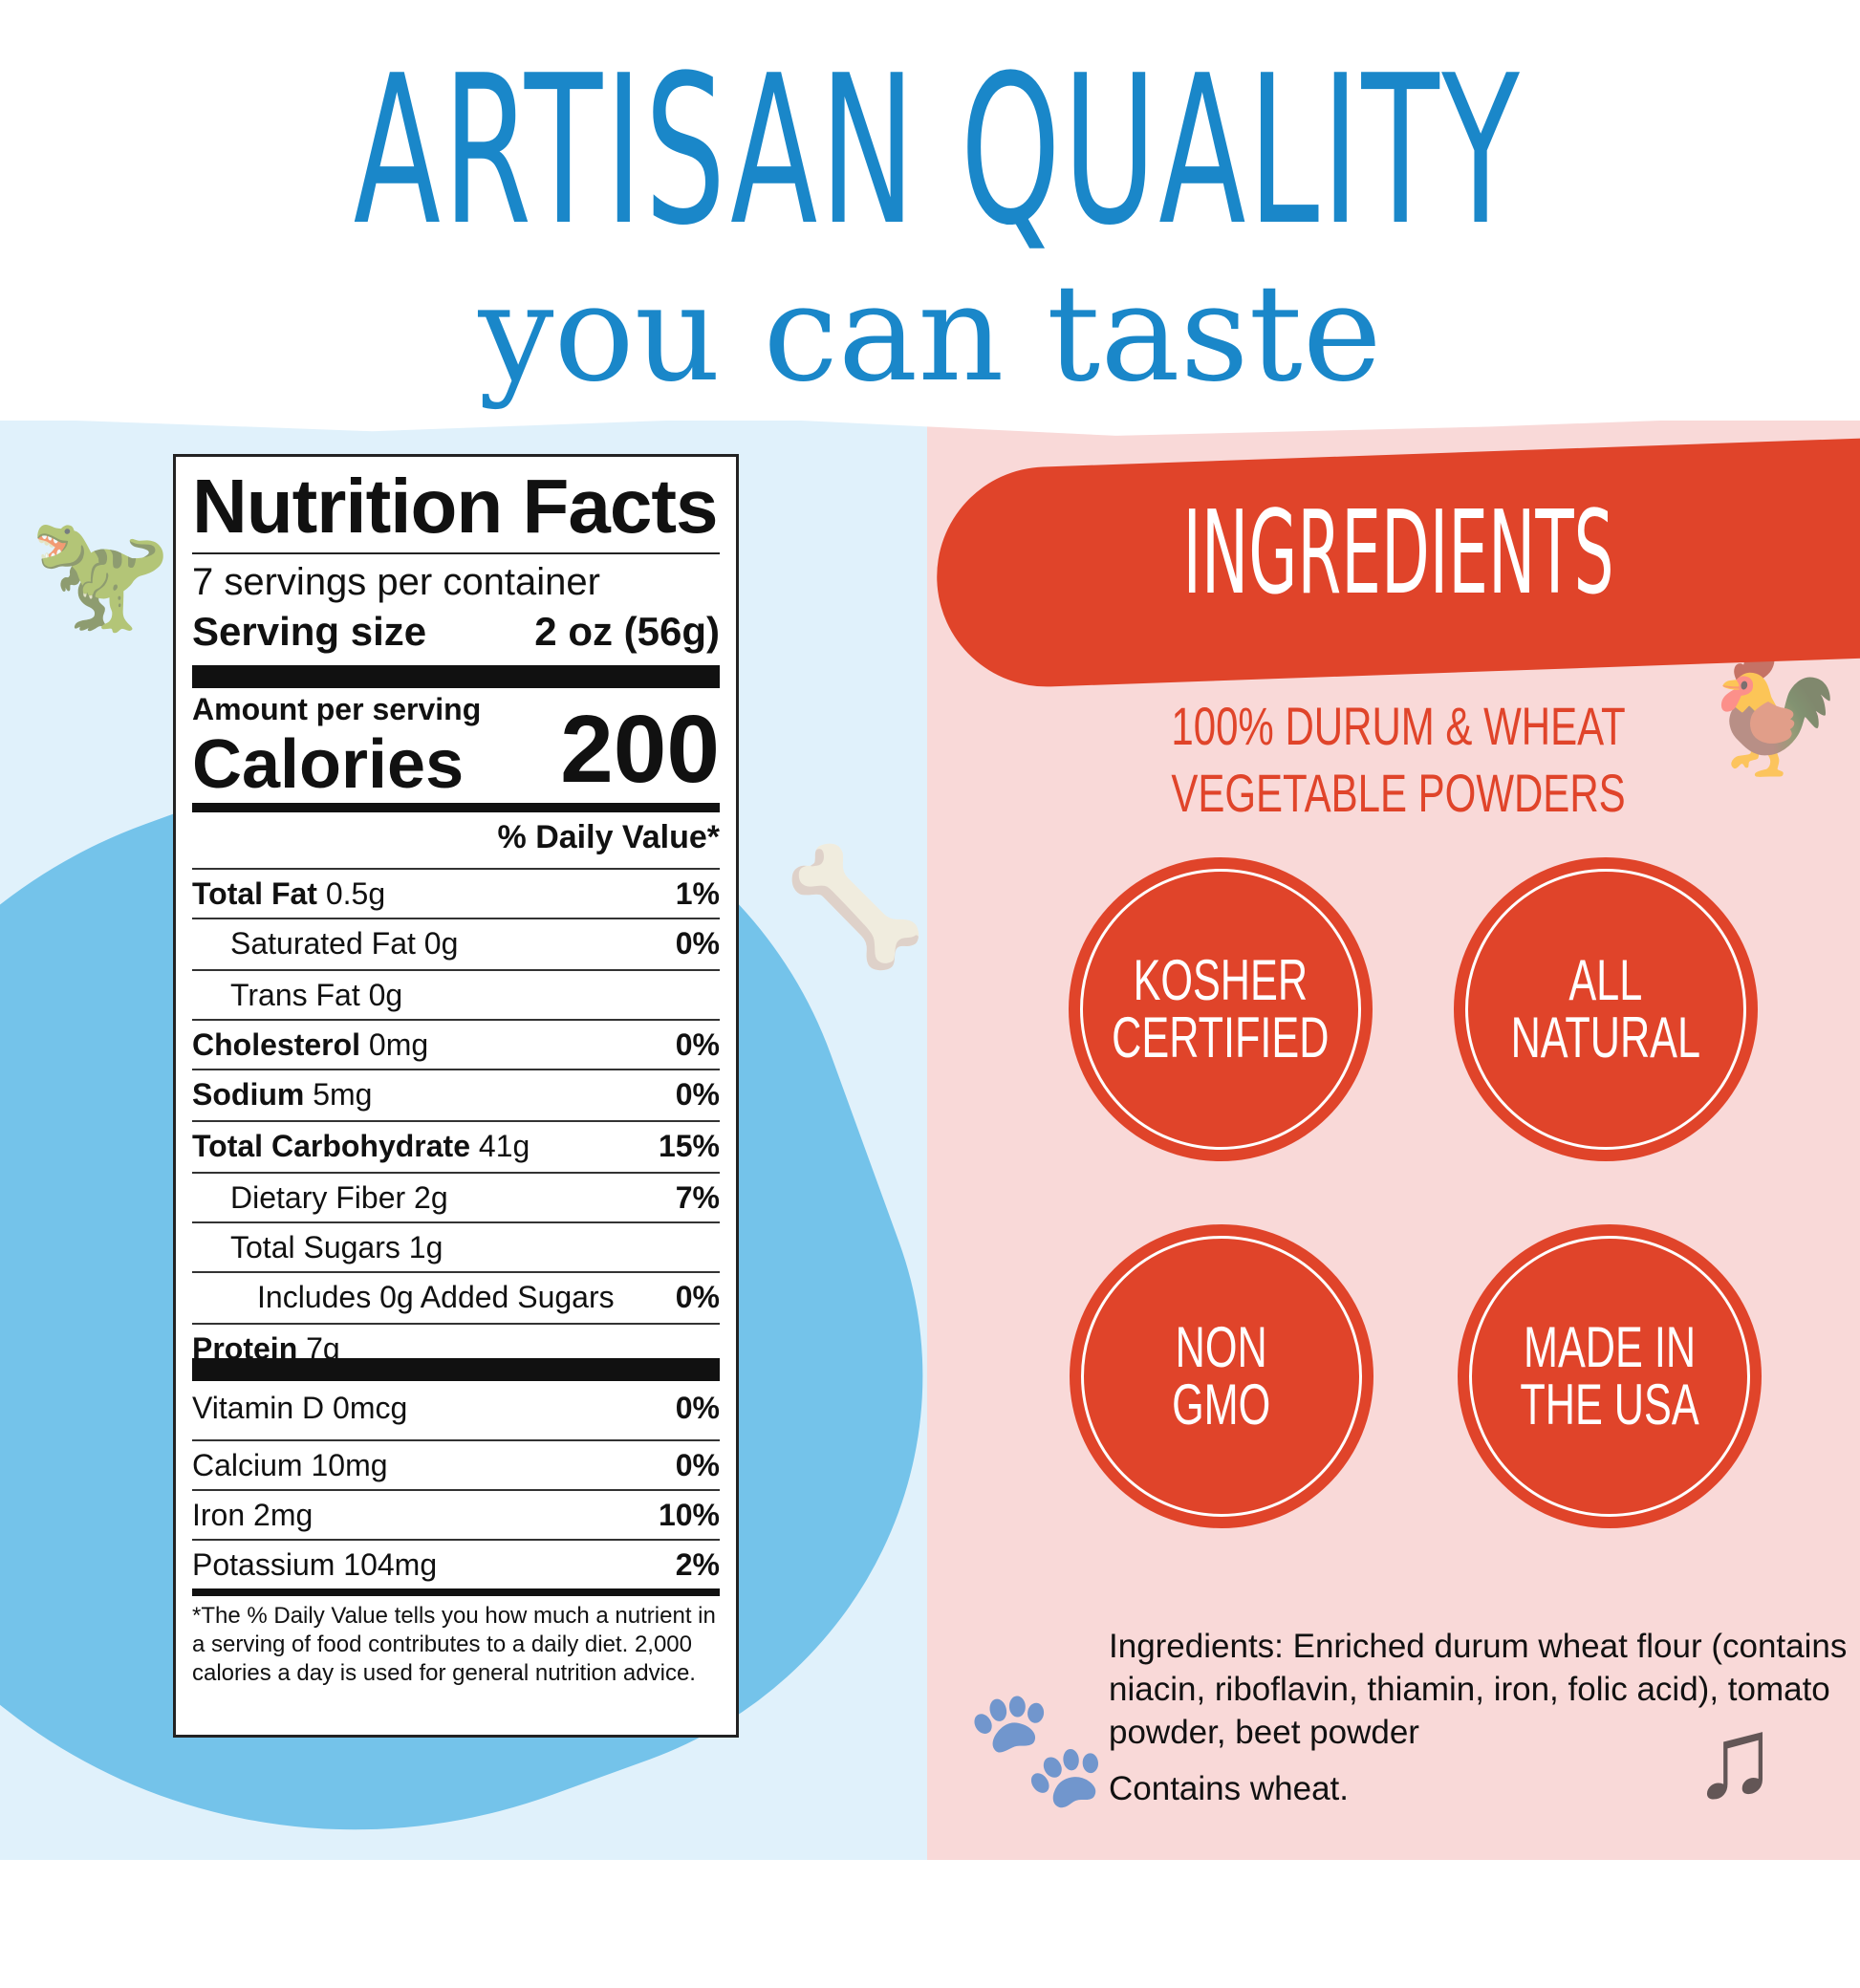 This screenshot has width=1860, height=1988. I want to click on nutrient-label: Dietary Fiber 2g, so click(339, 1197).